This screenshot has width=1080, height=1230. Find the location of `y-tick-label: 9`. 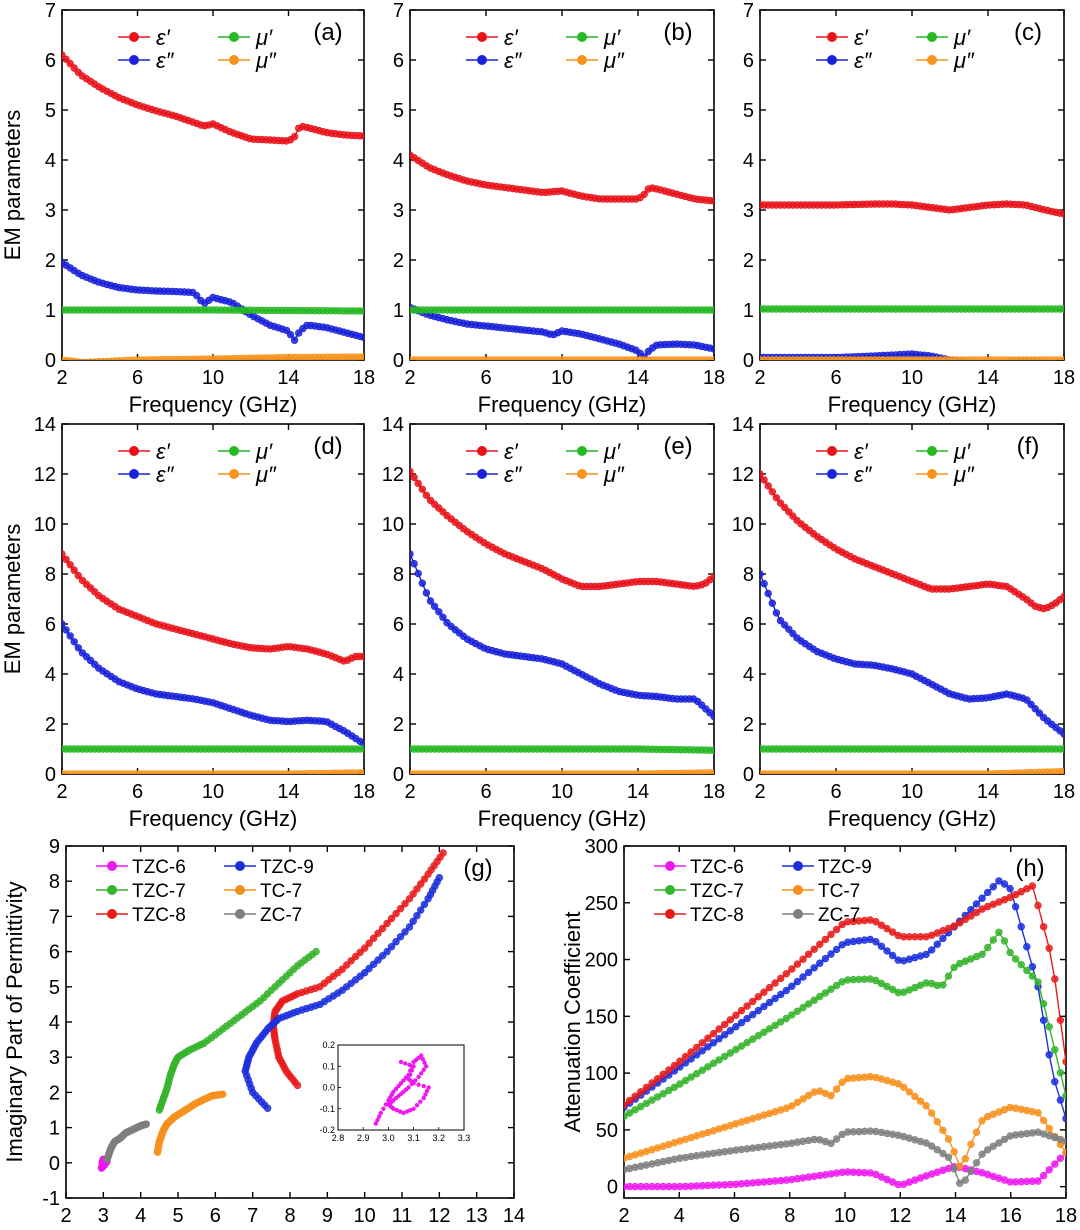

y-tick-label: 9 is located at coordinates (54, 847).